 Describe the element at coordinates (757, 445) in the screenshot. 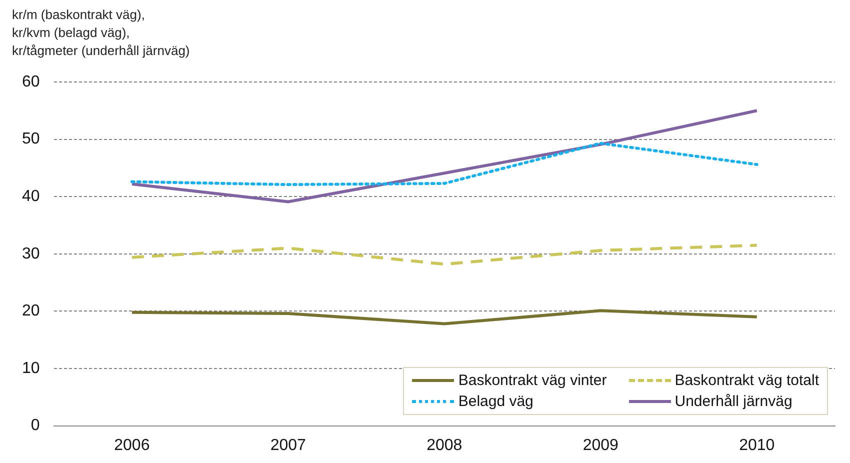

I see `x-tick-label: 2010` at that location.